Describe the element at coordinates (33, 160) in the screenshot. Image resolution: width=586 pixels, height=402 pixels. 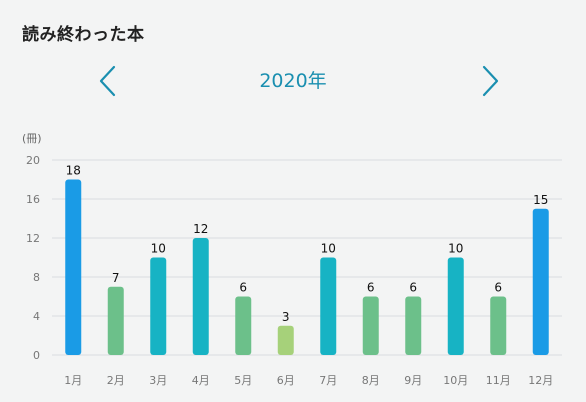
I see `y-tick-label: 20` at that location.